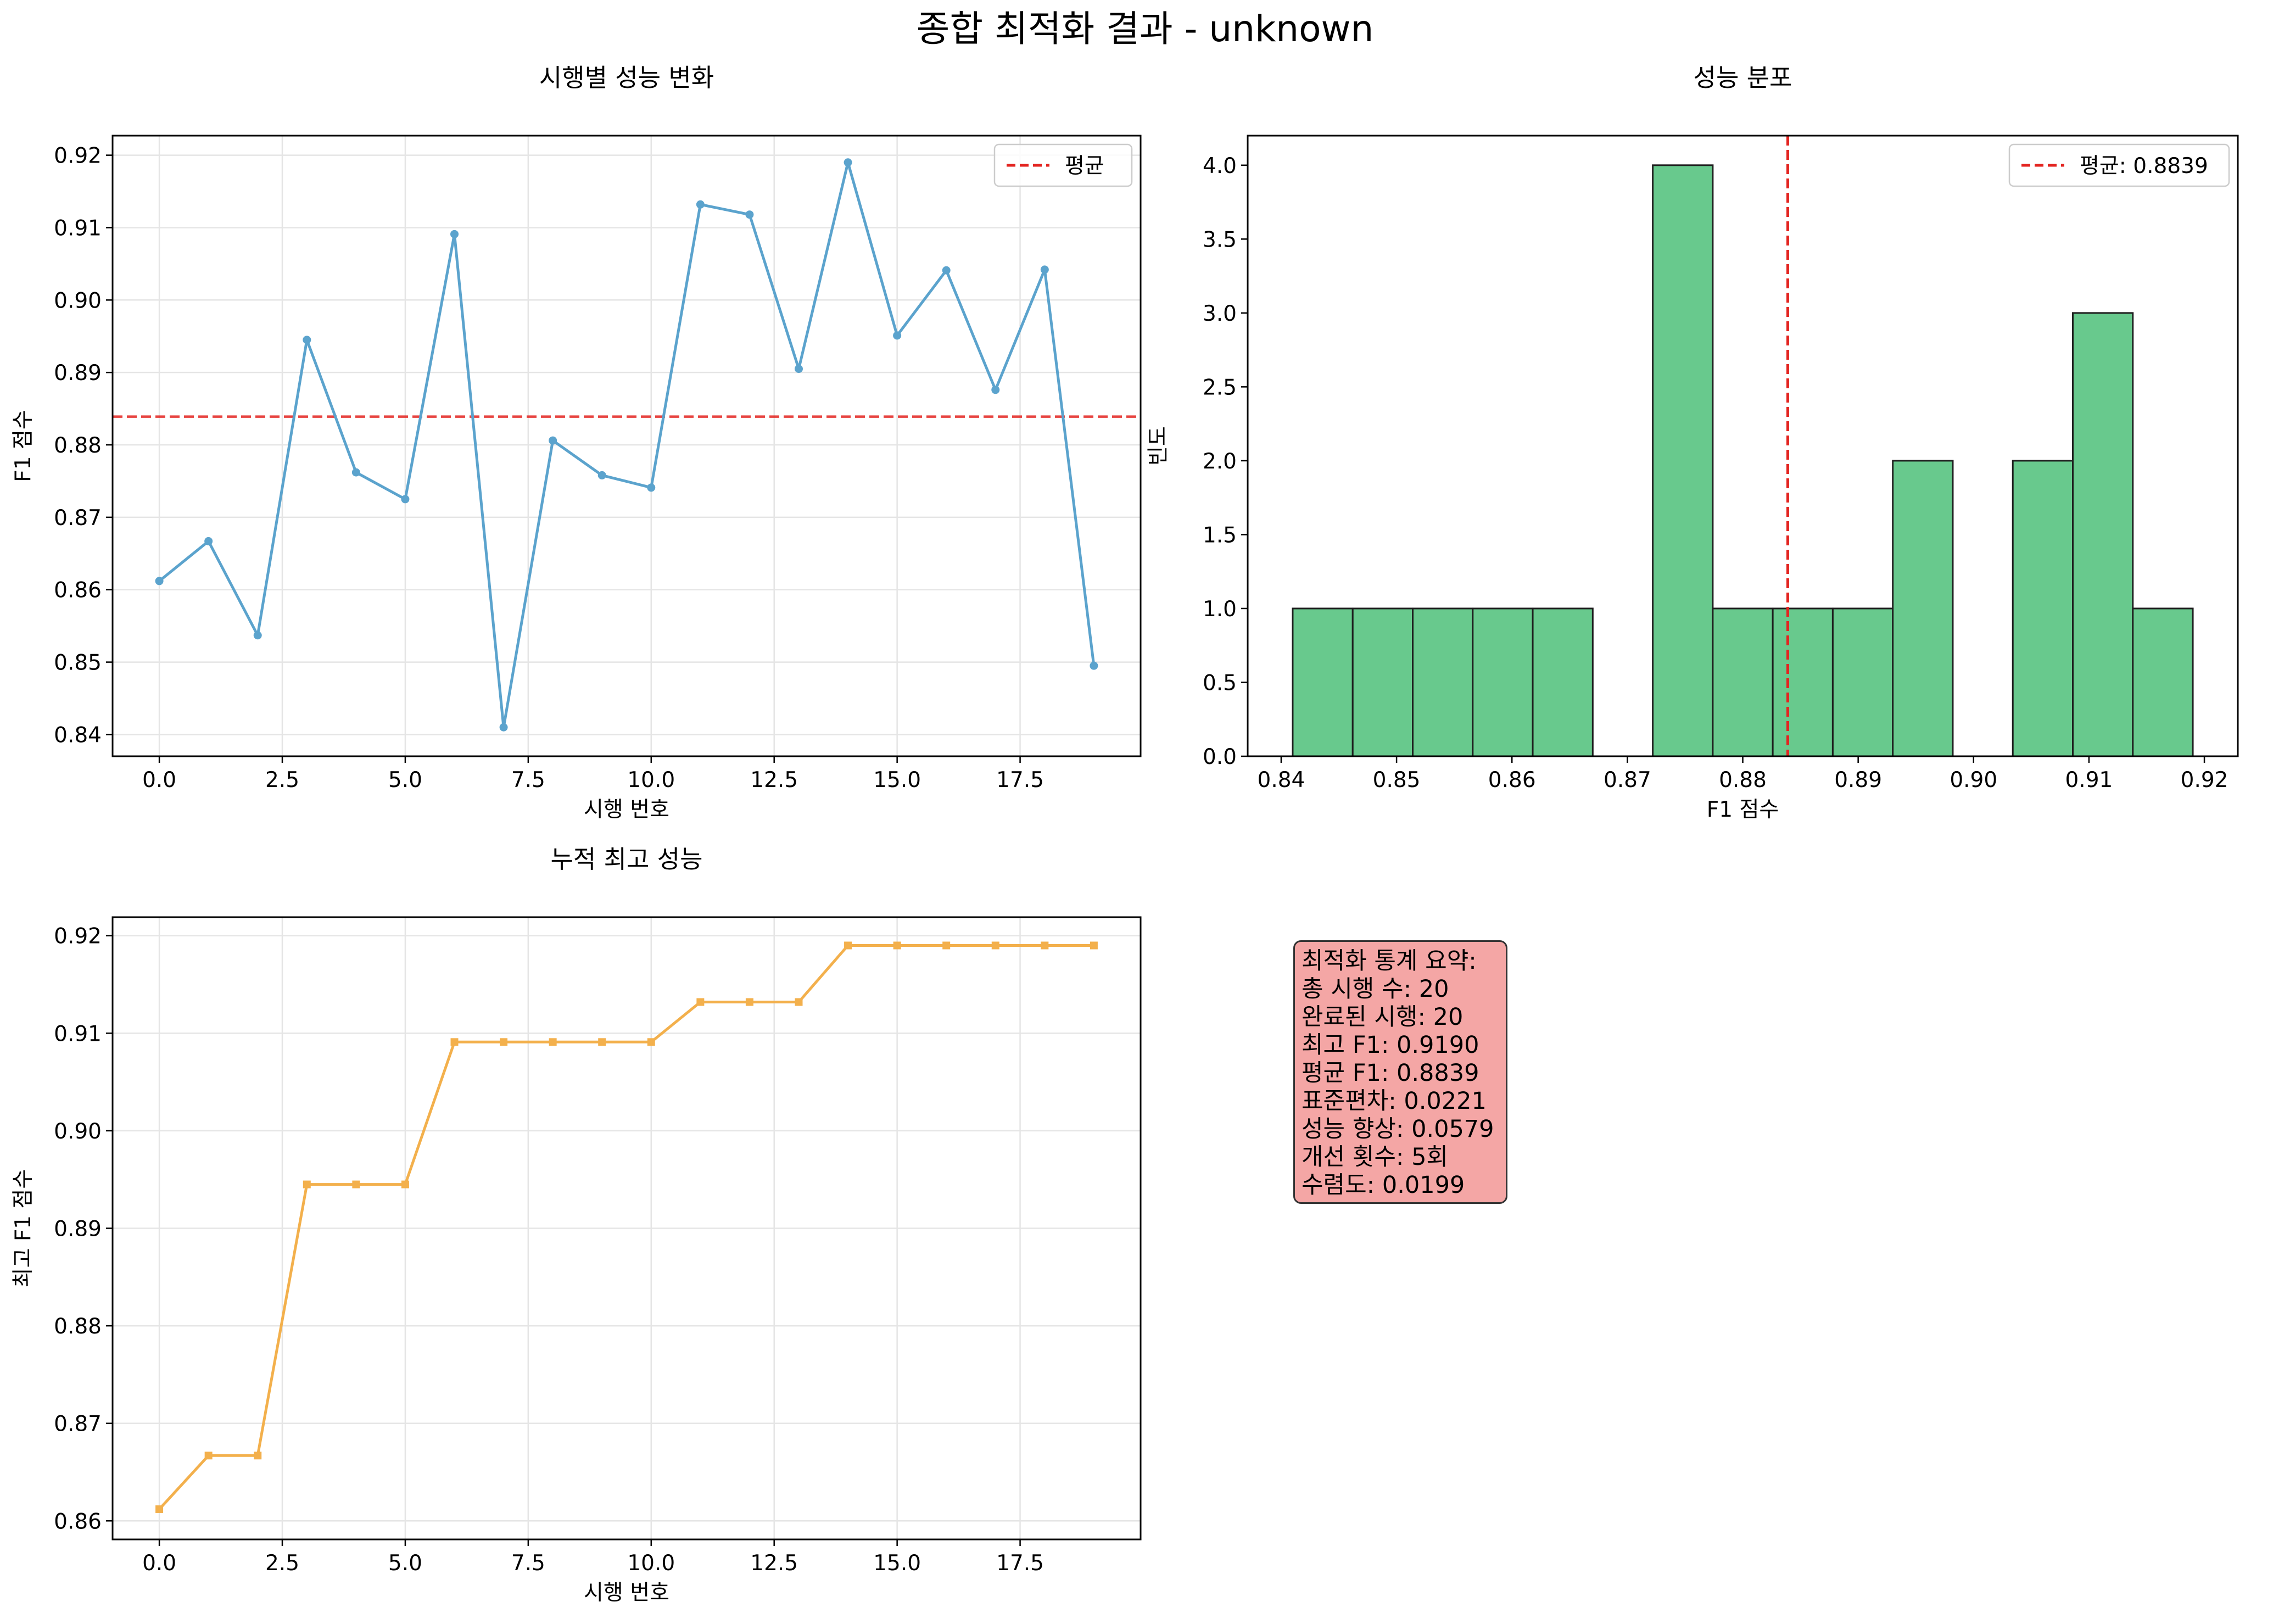 The width and height of the screenshot is (2290, 1624). Describe the element at coordinates (626, 1593) in the screenshot. I see `x-axis-label: 시행 번호` at that location.